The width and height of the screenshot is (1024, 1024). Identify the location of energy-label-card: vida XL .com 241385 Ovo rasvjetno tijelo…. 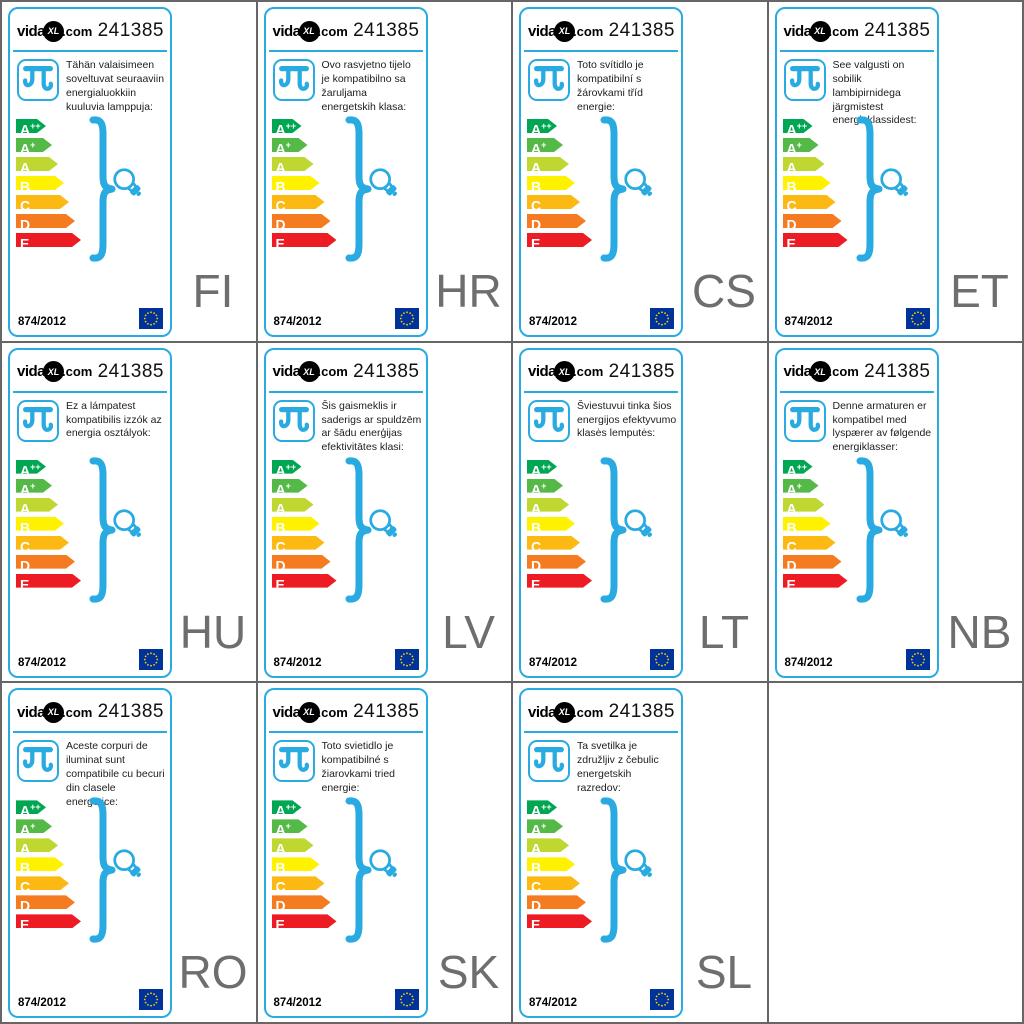
(345, 172).